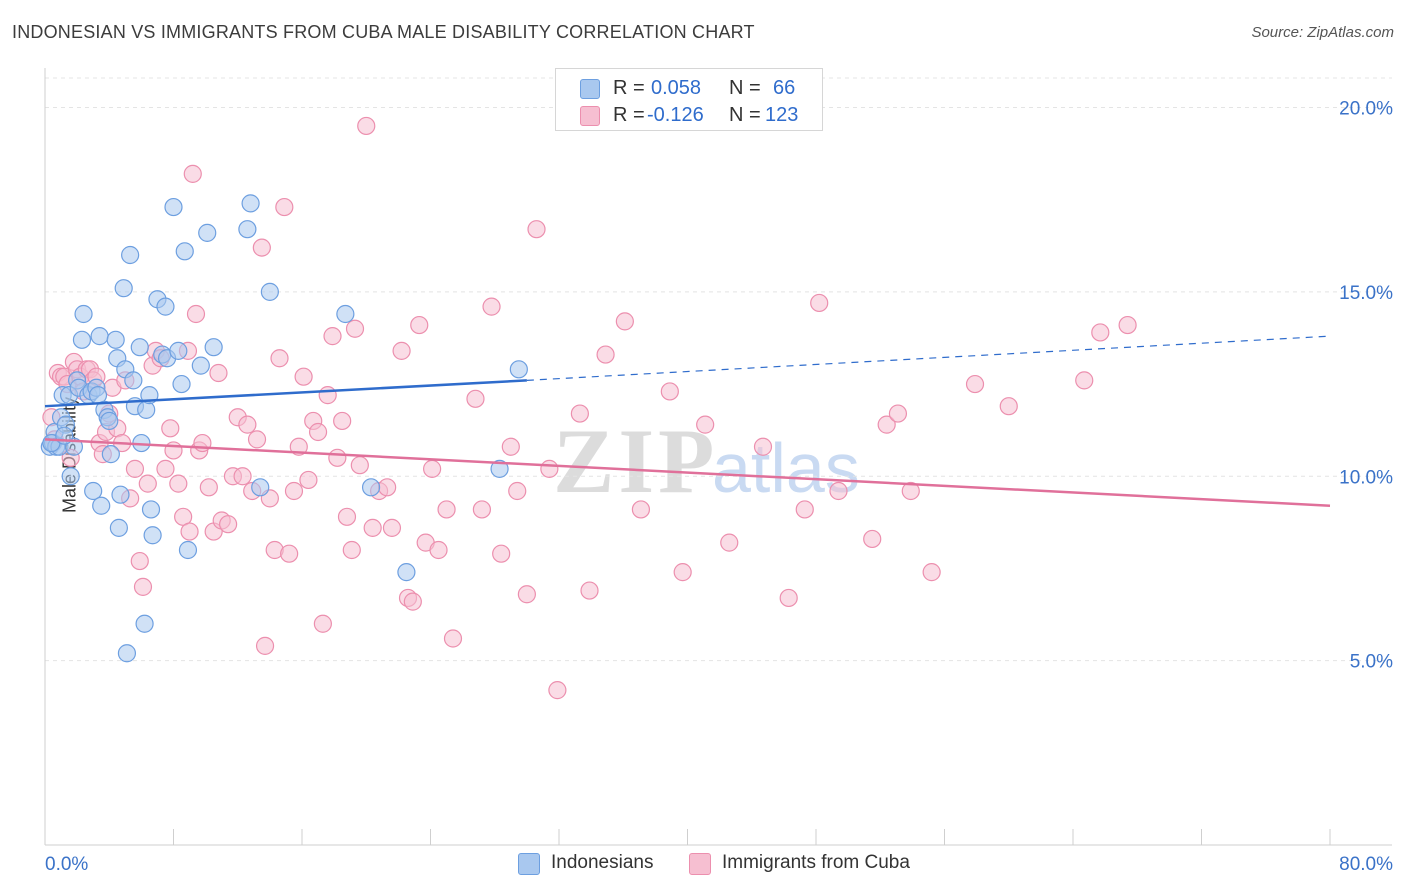 This screenshot has width=1406, height=892. I want to click on legend-r-key: R =, so click(629, 88).